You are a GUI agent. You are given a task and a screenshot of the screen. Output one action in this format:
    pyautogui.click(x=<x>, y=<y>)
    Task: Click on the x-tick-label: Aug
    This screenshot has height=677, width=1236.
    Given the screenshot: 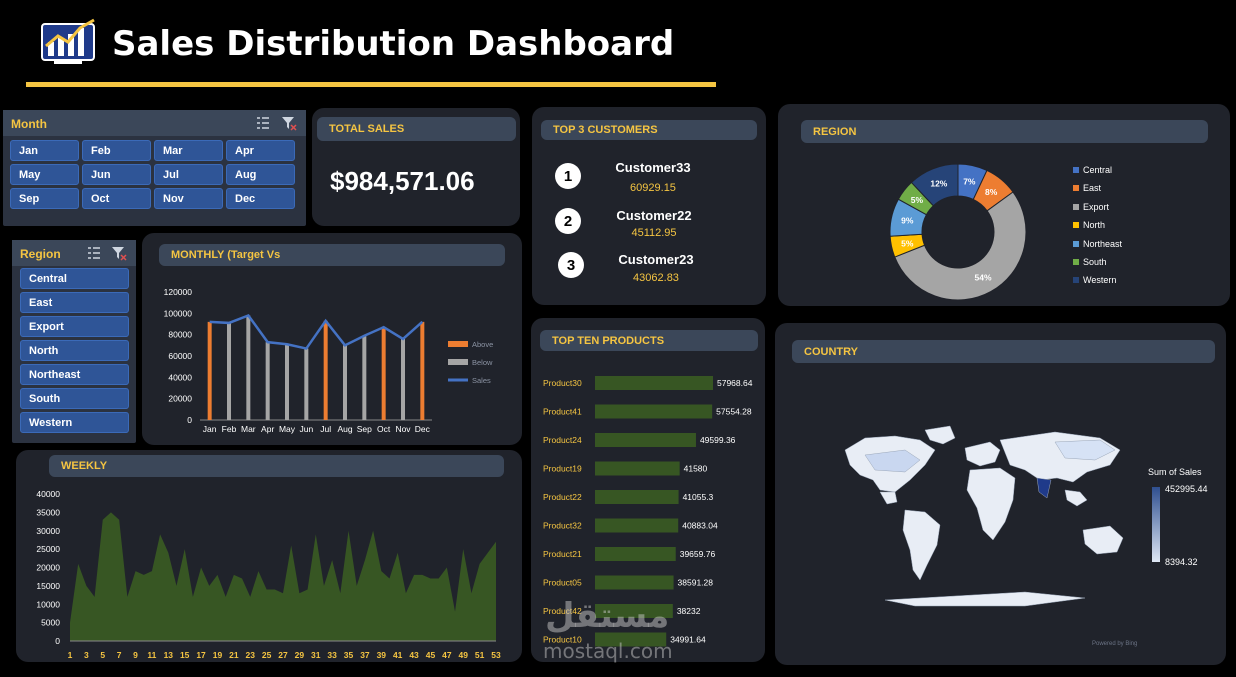 What is the action you would take?
    pyautogui.click(x=344, y=429)
    